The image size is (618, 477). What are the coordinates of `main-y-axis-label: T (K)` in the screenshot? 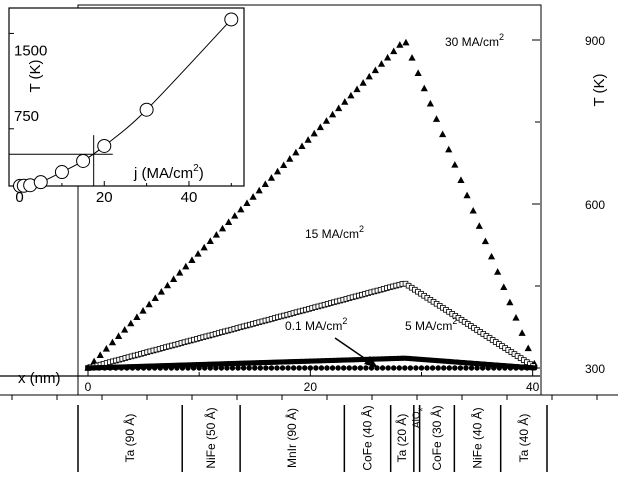 It's located at (599, 89).